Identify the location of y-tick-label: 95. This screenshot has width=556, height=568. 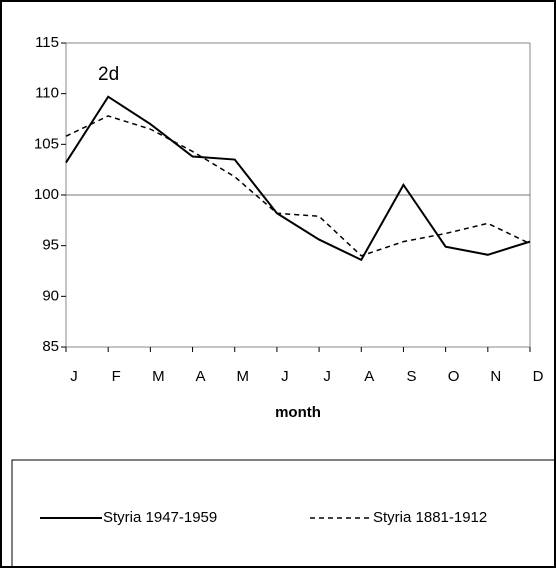
(50, 245).